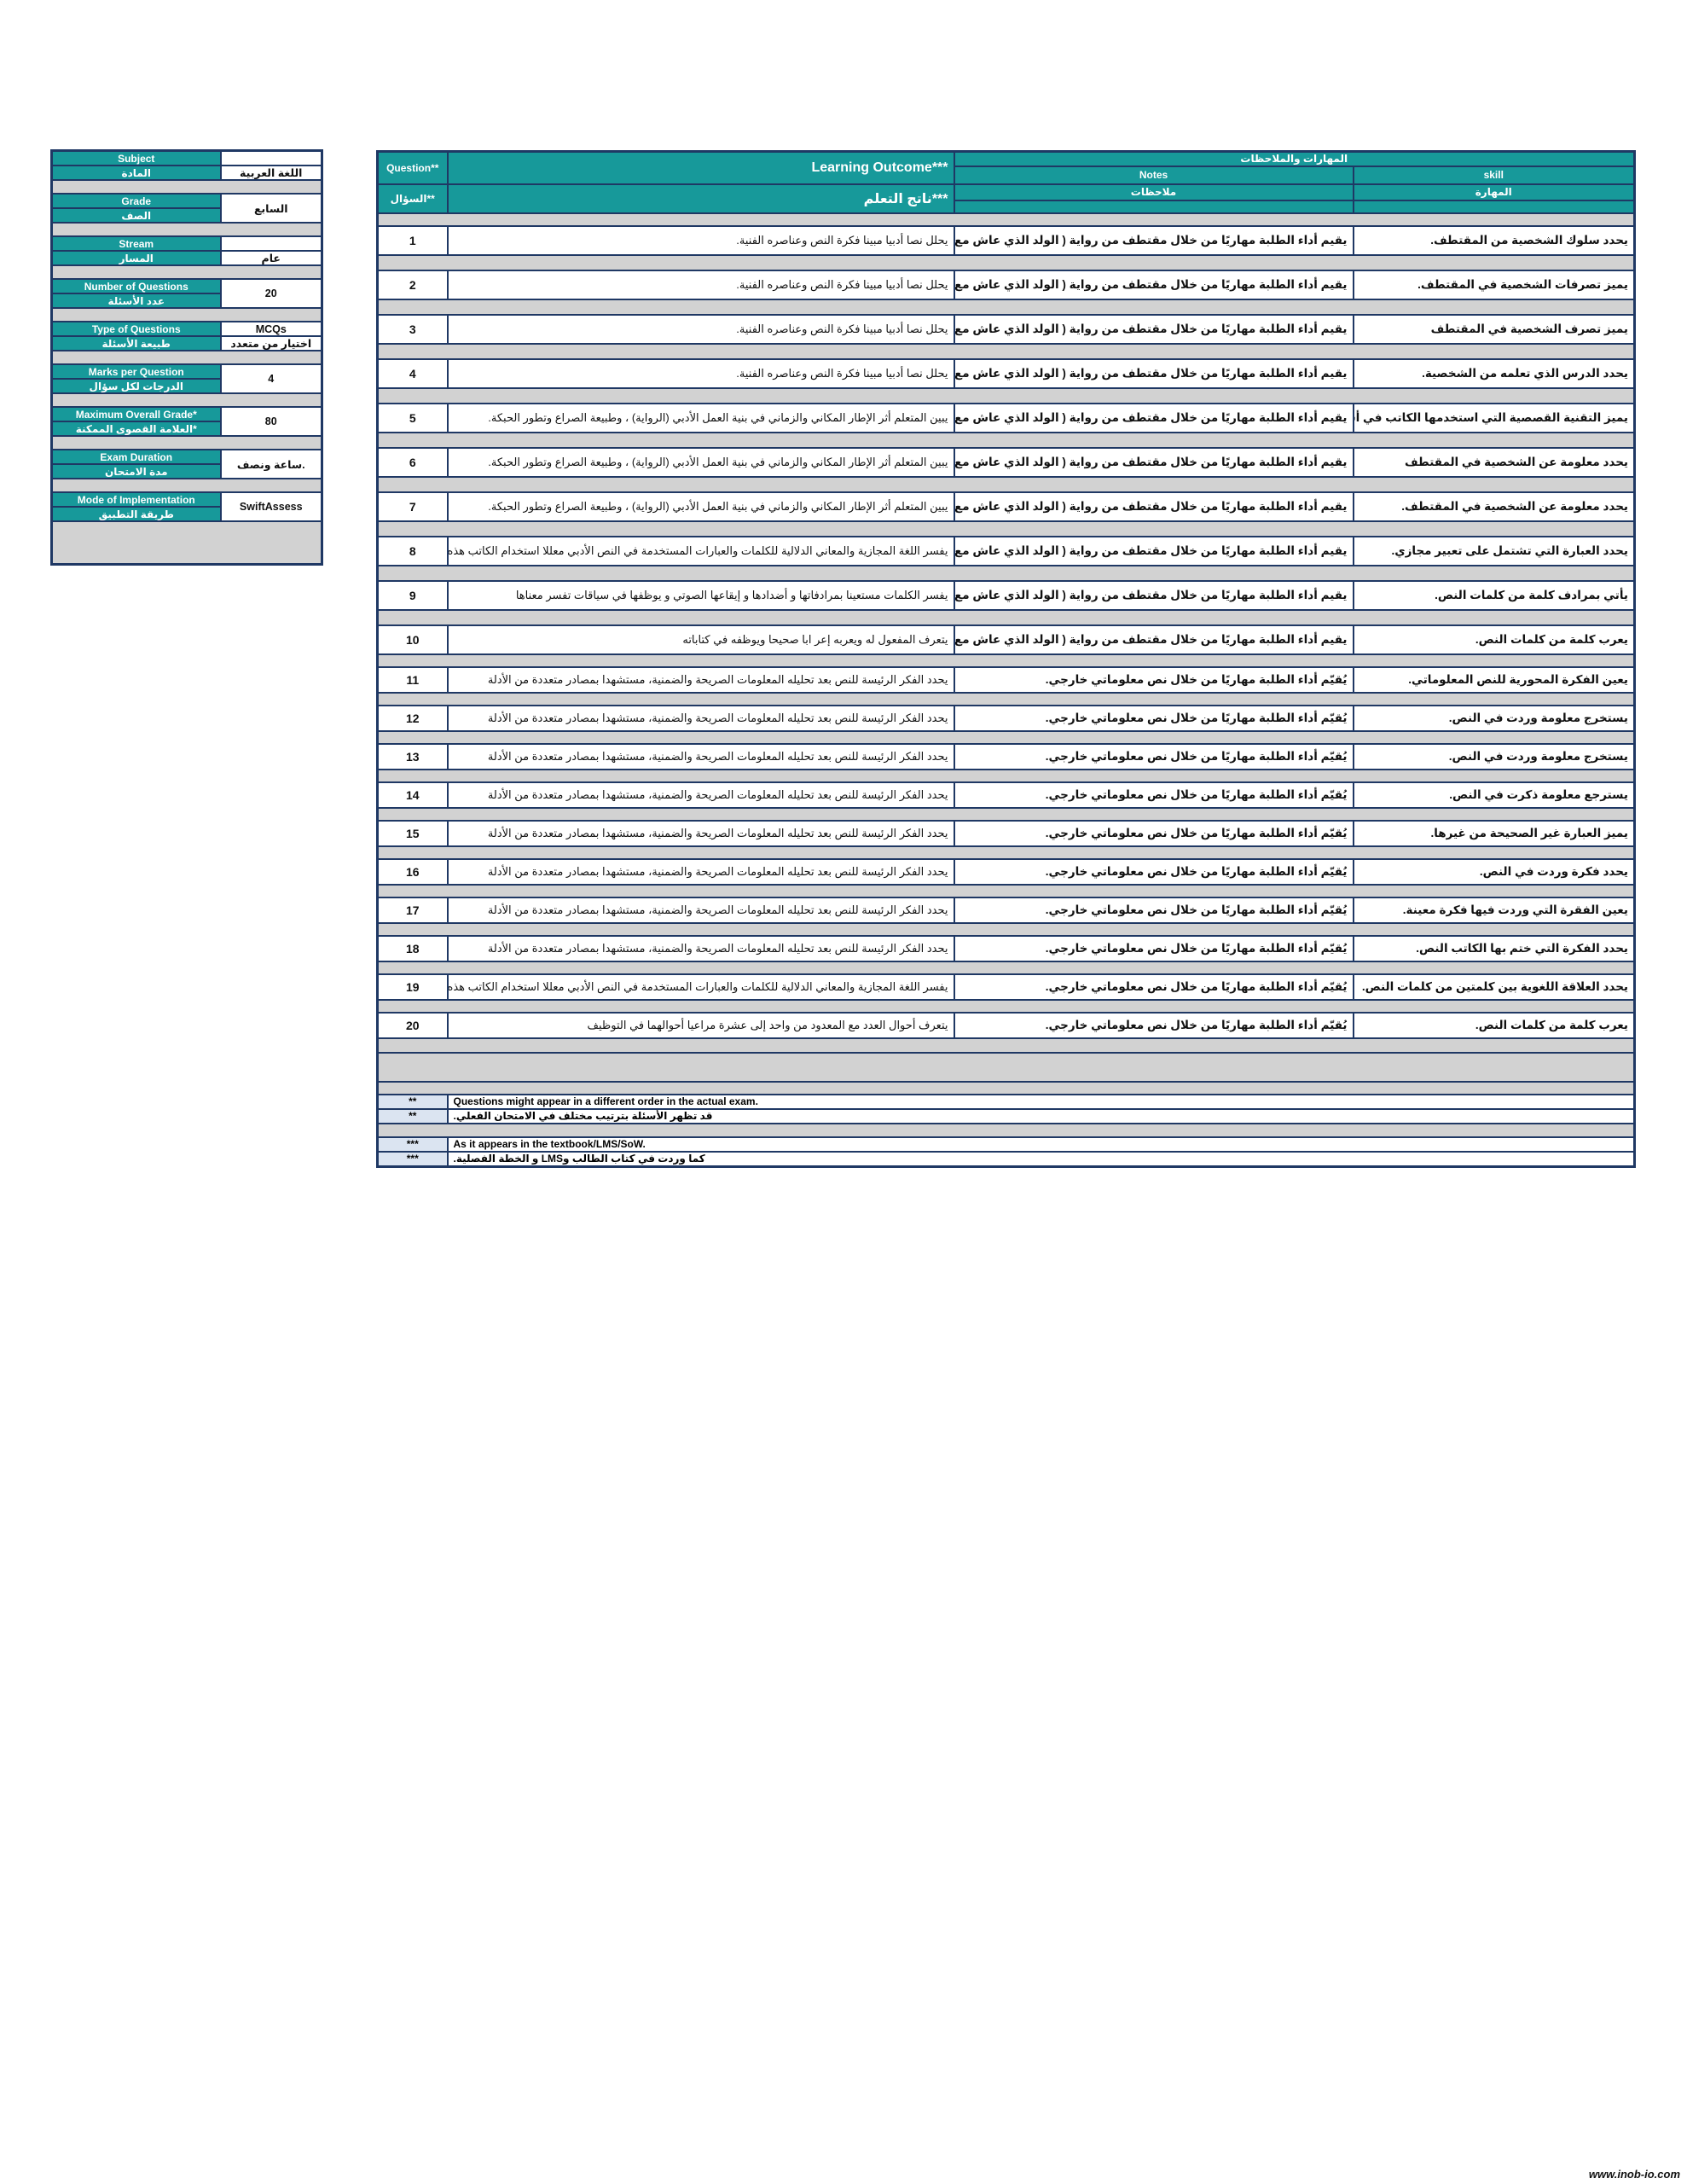  Describe the element at coordinates (1494, 679) in the screenshot. I see `skill: يعين الفكرة المحورية للنص المعلوماتي.` at that location.